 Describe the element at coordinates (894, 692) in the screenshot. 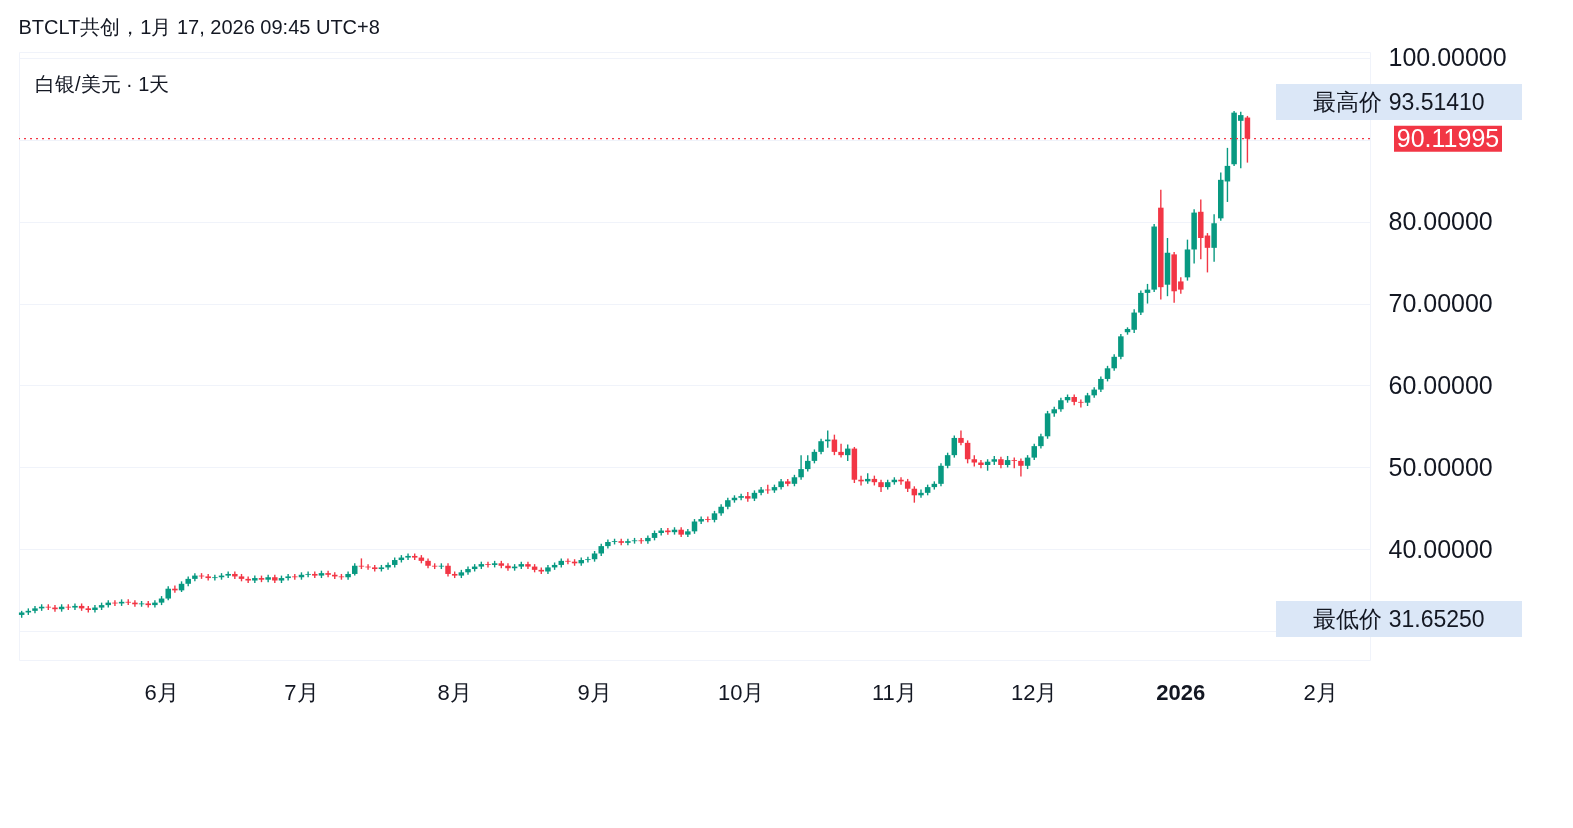

I see `x-tick-label: 11月` at that location.